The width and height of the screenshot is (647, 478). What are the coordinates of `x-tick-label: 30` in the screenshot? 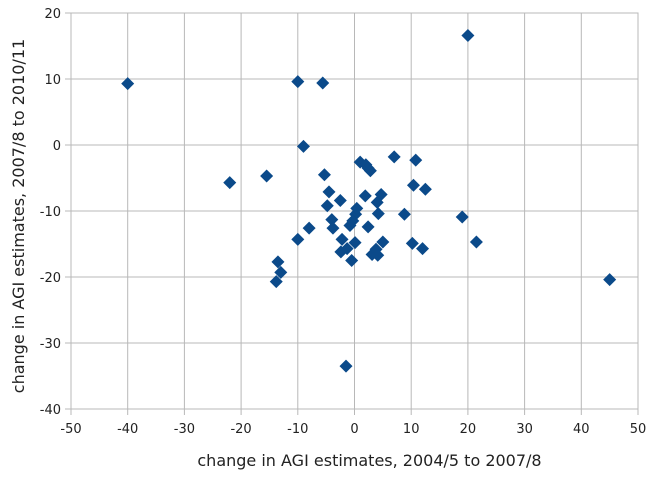 It's located at (524, 429).